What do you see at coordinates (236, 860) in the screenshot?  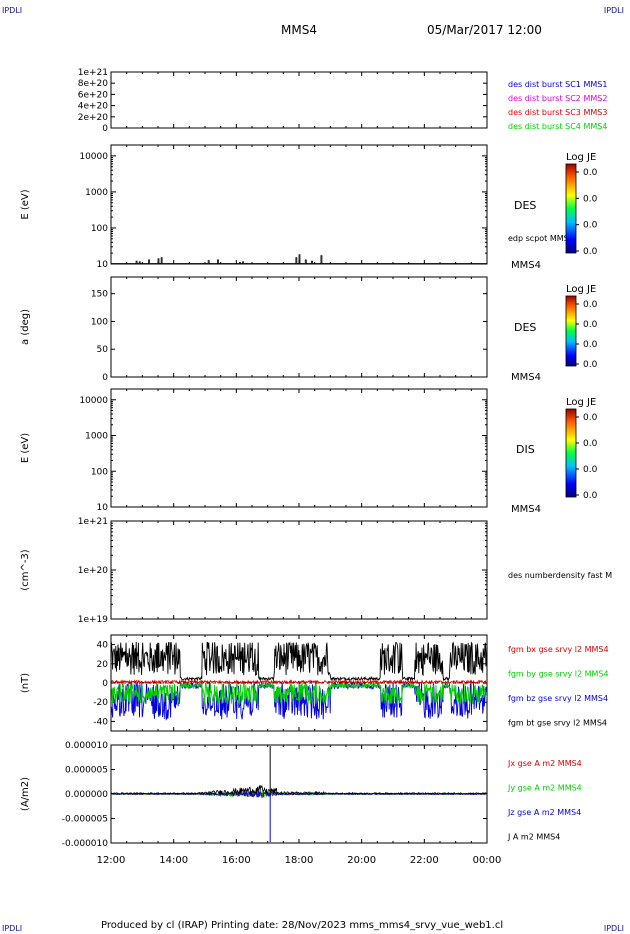 I see `time-tick-label: 16:00` at bounding box center [236, 860].